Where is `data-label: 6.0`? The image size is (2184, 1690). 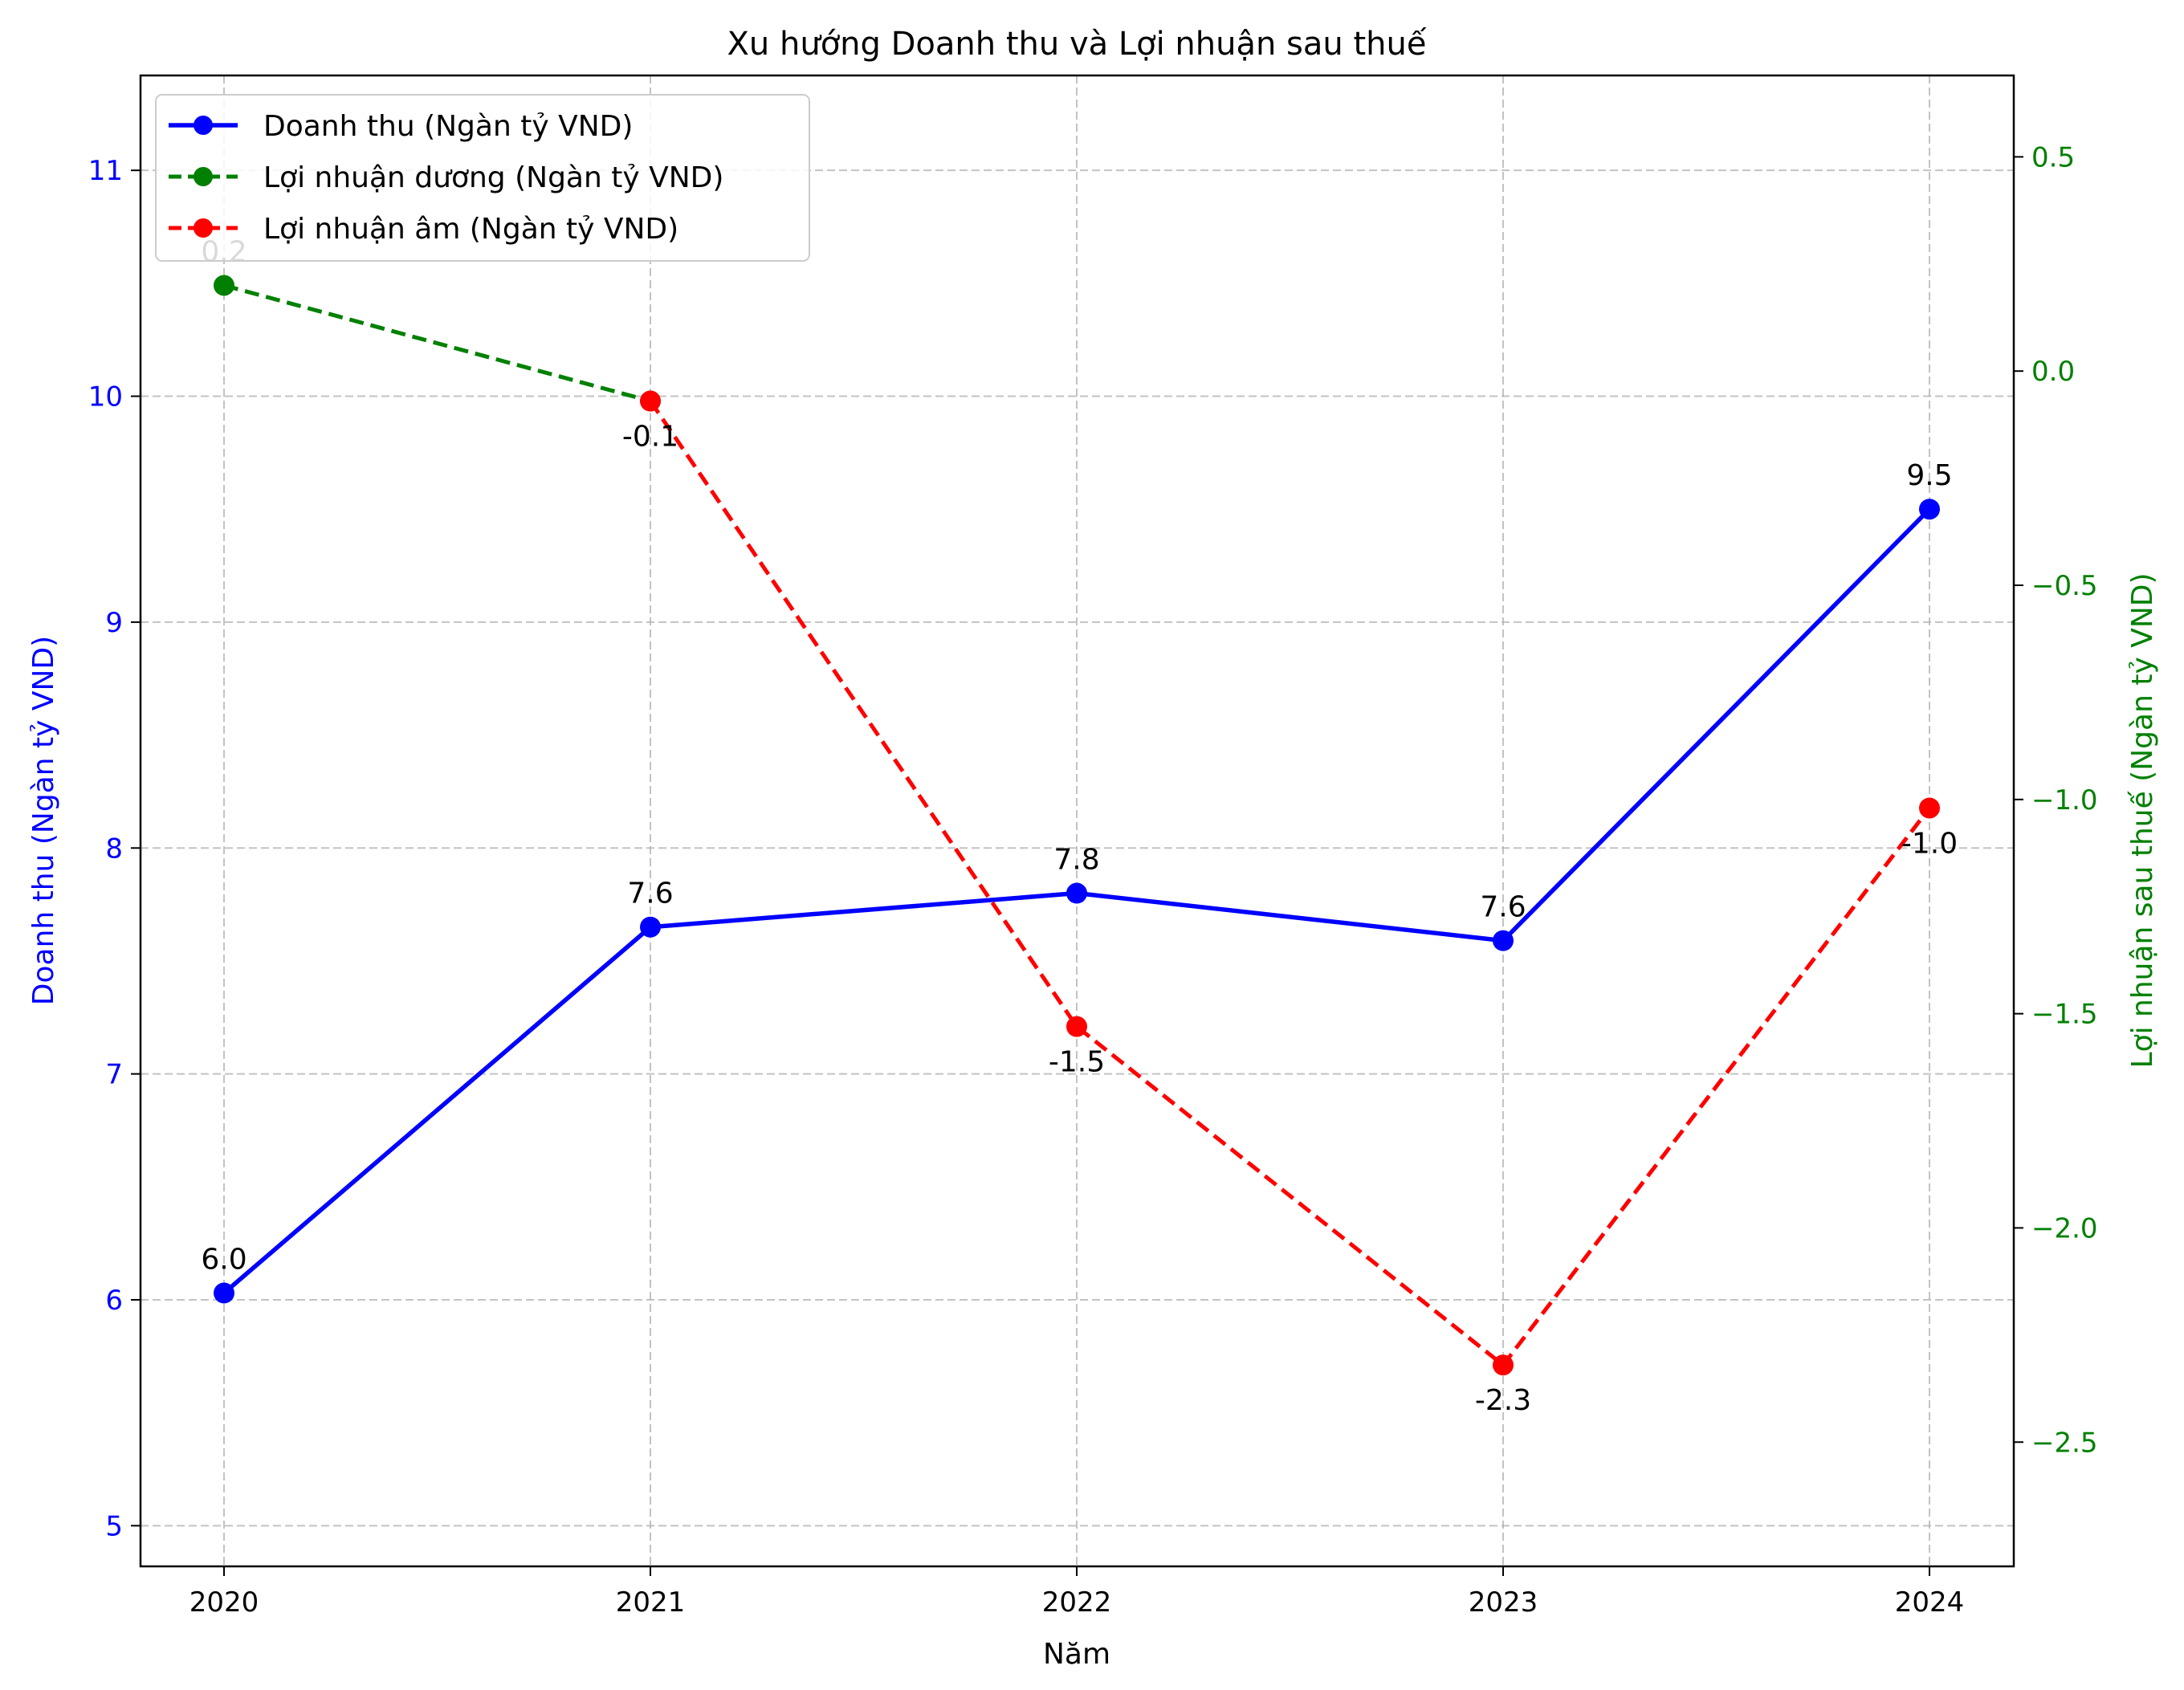 data-label: 6.0 is located at coordinates (224, 1260).